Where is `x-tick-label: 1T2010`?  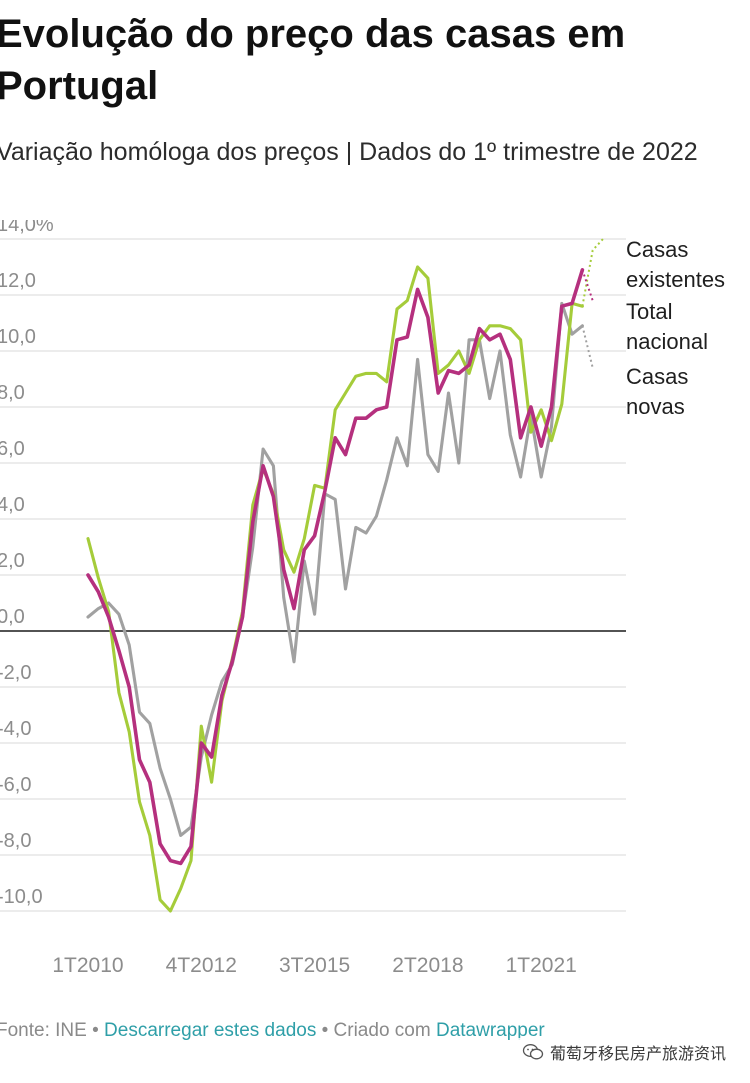 x-tick-label: 1T2010 is located at coordinates (87, 965).